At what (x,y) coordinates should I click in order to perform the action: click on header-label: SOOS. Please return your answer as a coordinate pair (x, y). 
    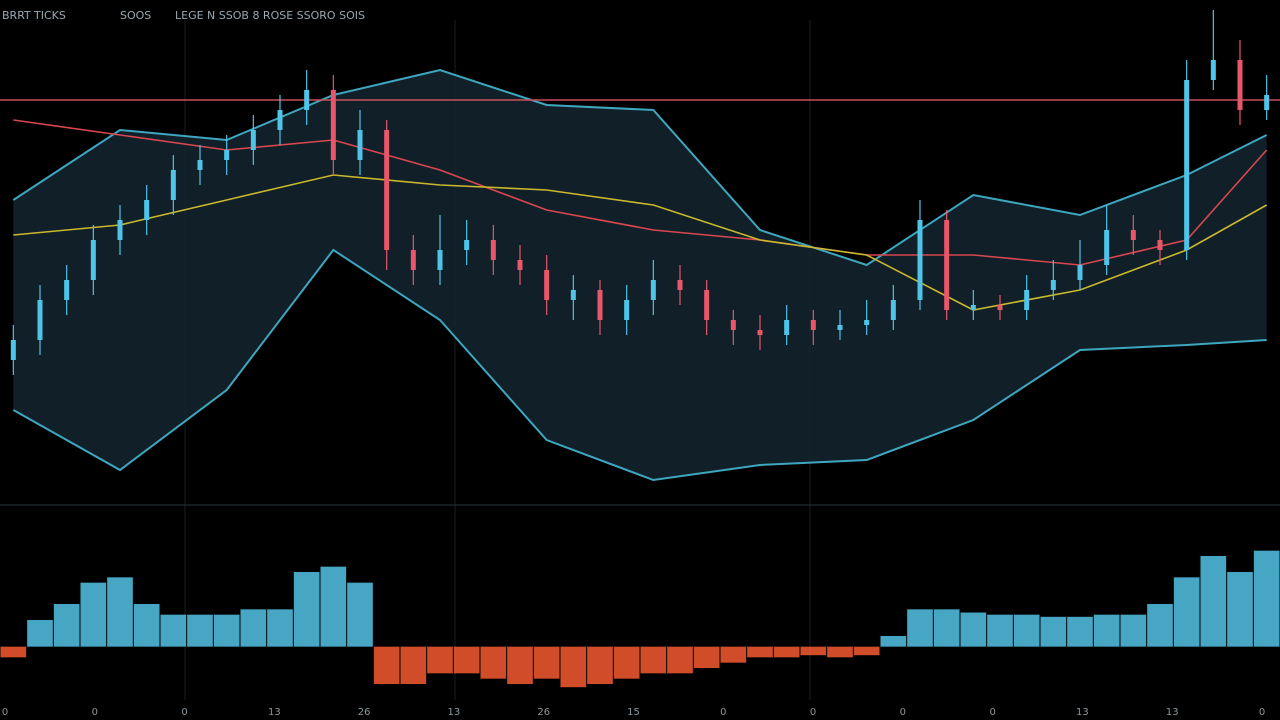
    Looking at the image, I should click on (135, 15).